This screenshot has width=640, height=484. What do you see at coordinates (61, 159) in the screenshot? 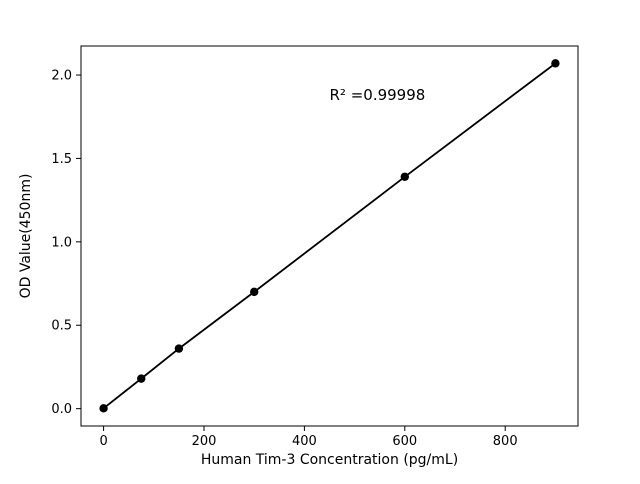
I see `y-tick-label: 1.5` at bounding box center [61, 159].